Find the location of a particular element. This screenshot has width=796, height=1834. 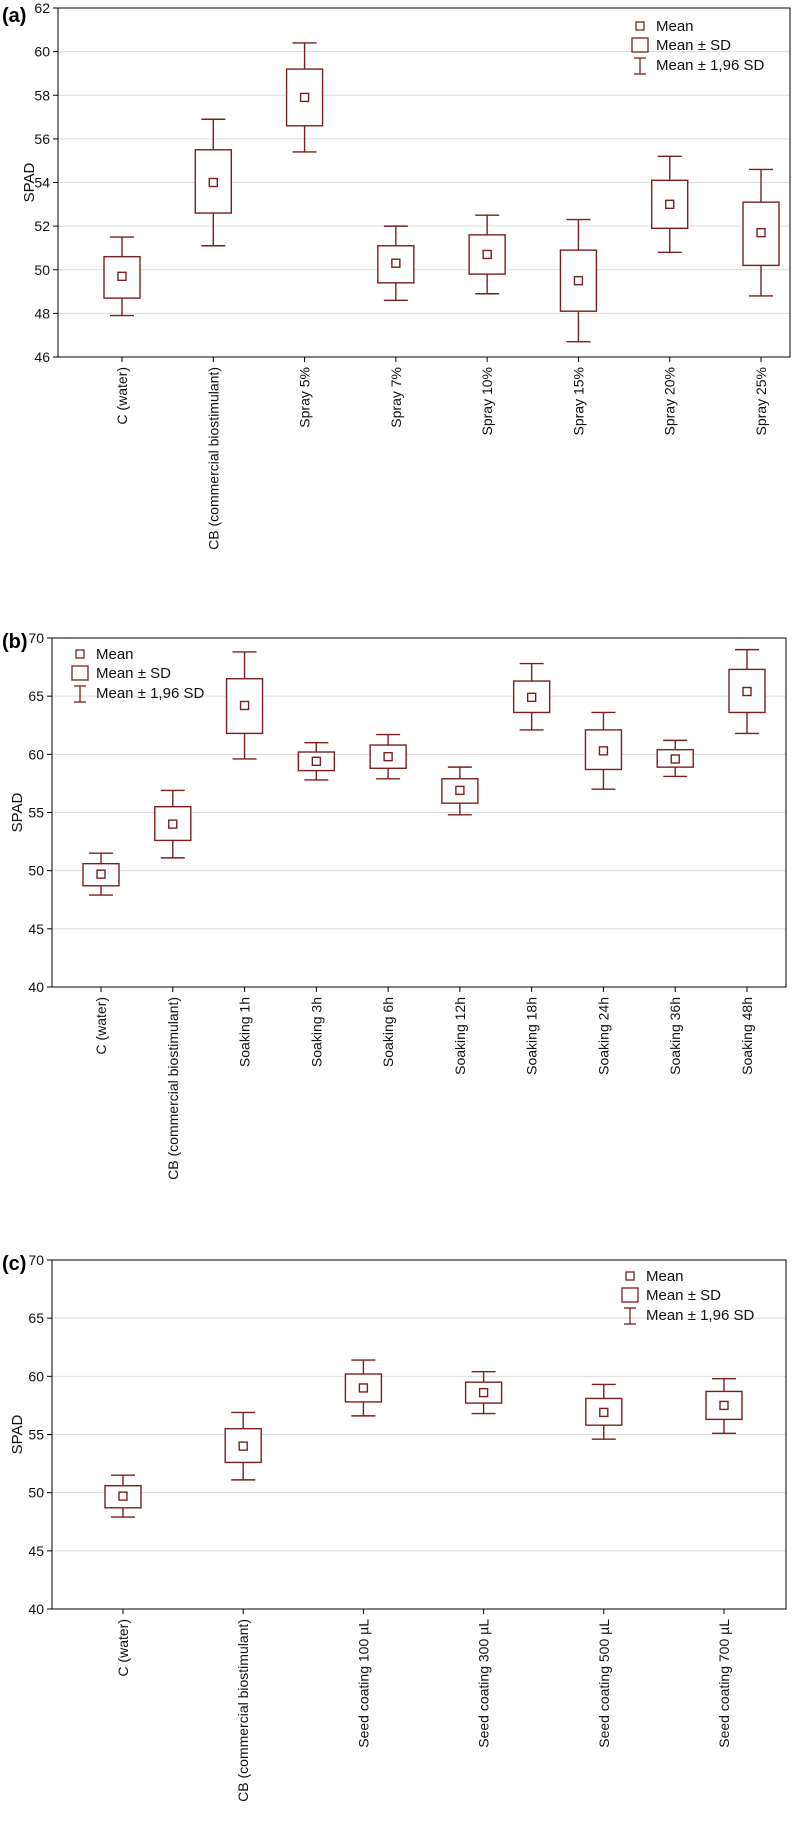

x-tick-label: Spray 15% is located at coordinates (578, 401).